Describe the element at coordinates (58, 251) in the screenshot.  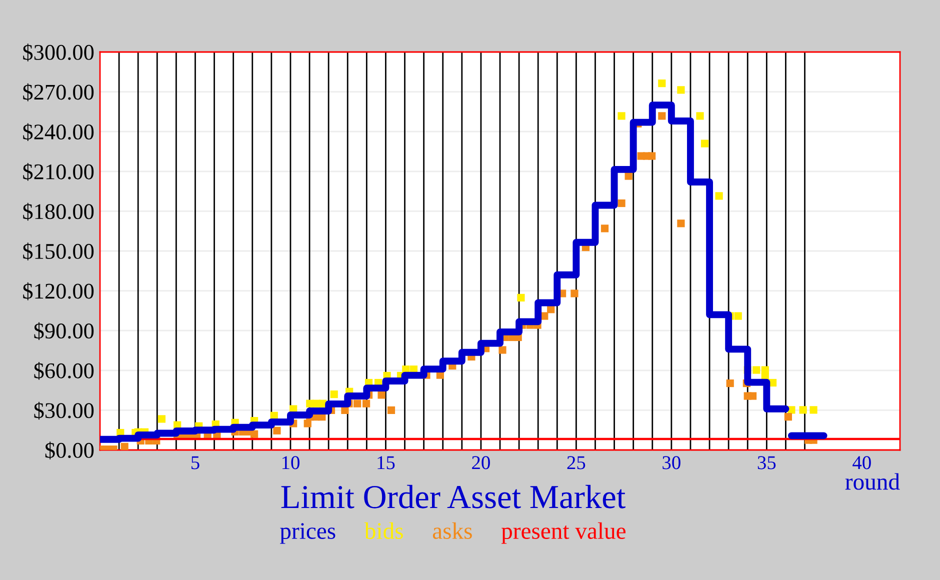
I see `y-tick-label: $150.00` at that location.